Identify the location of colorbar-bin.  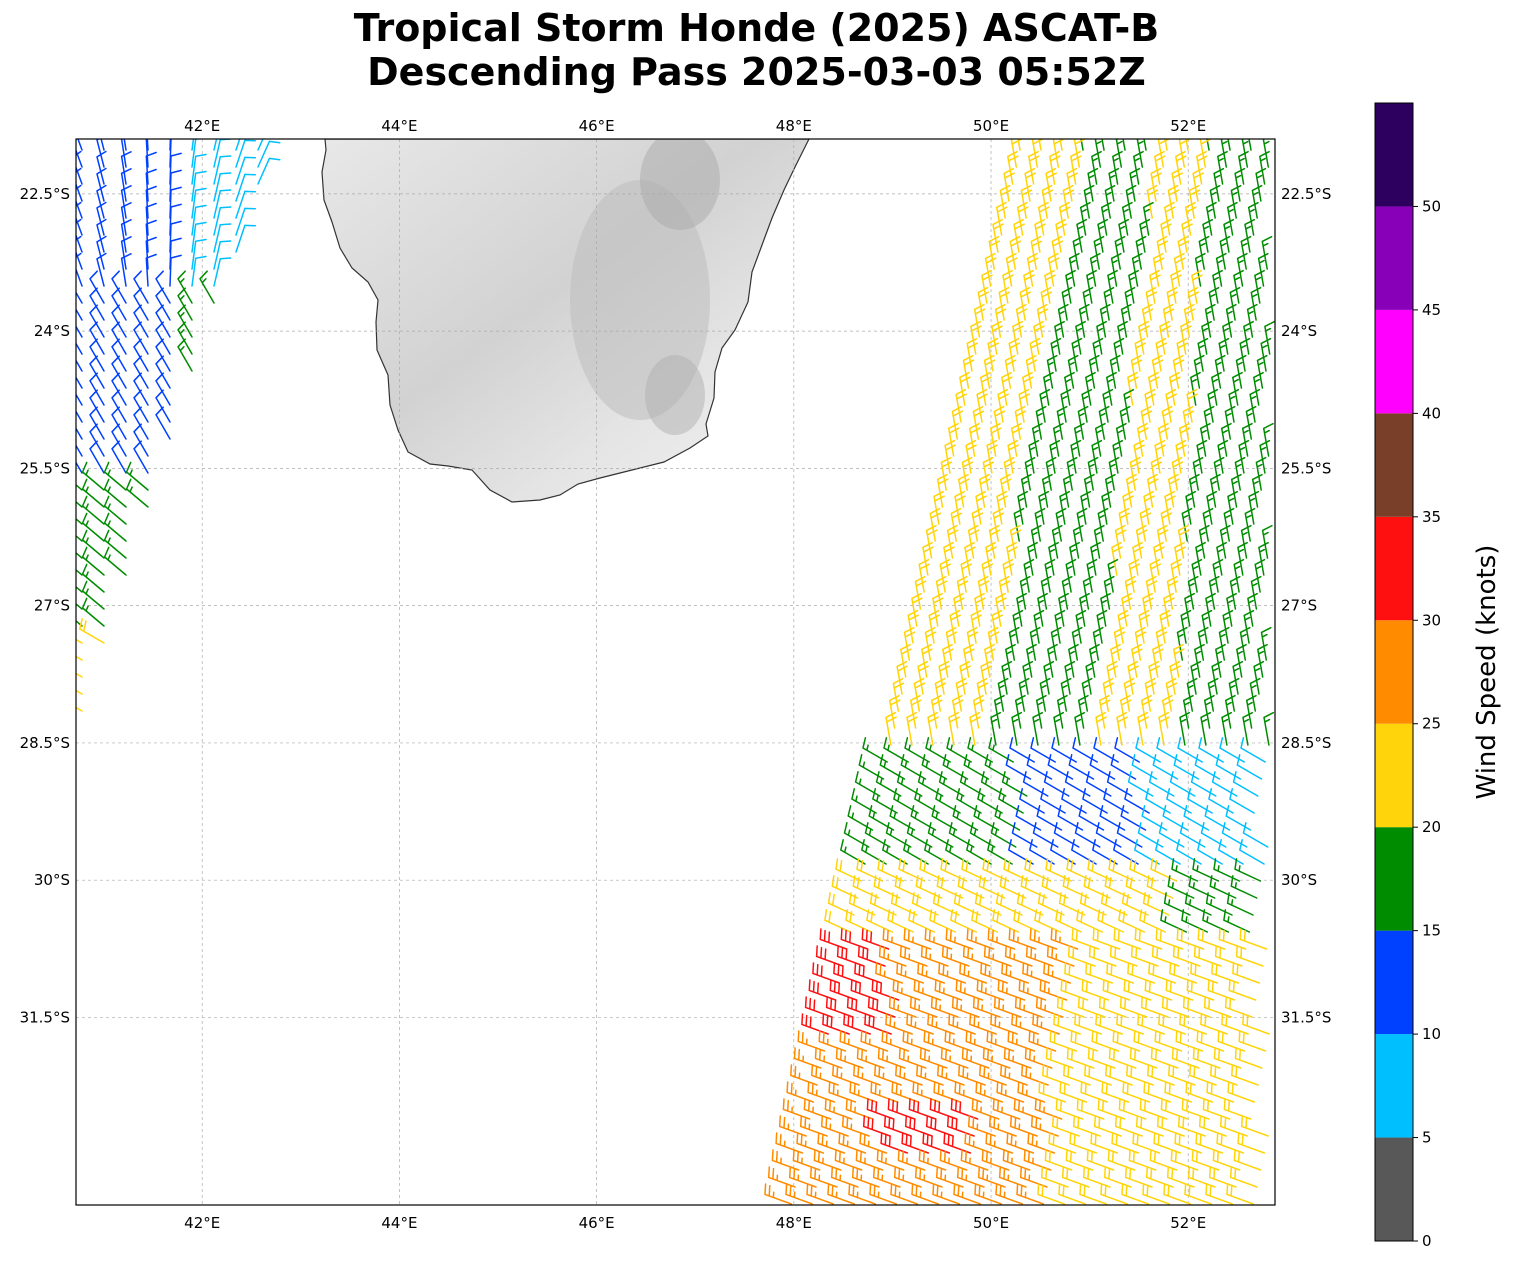
(1394, 775).